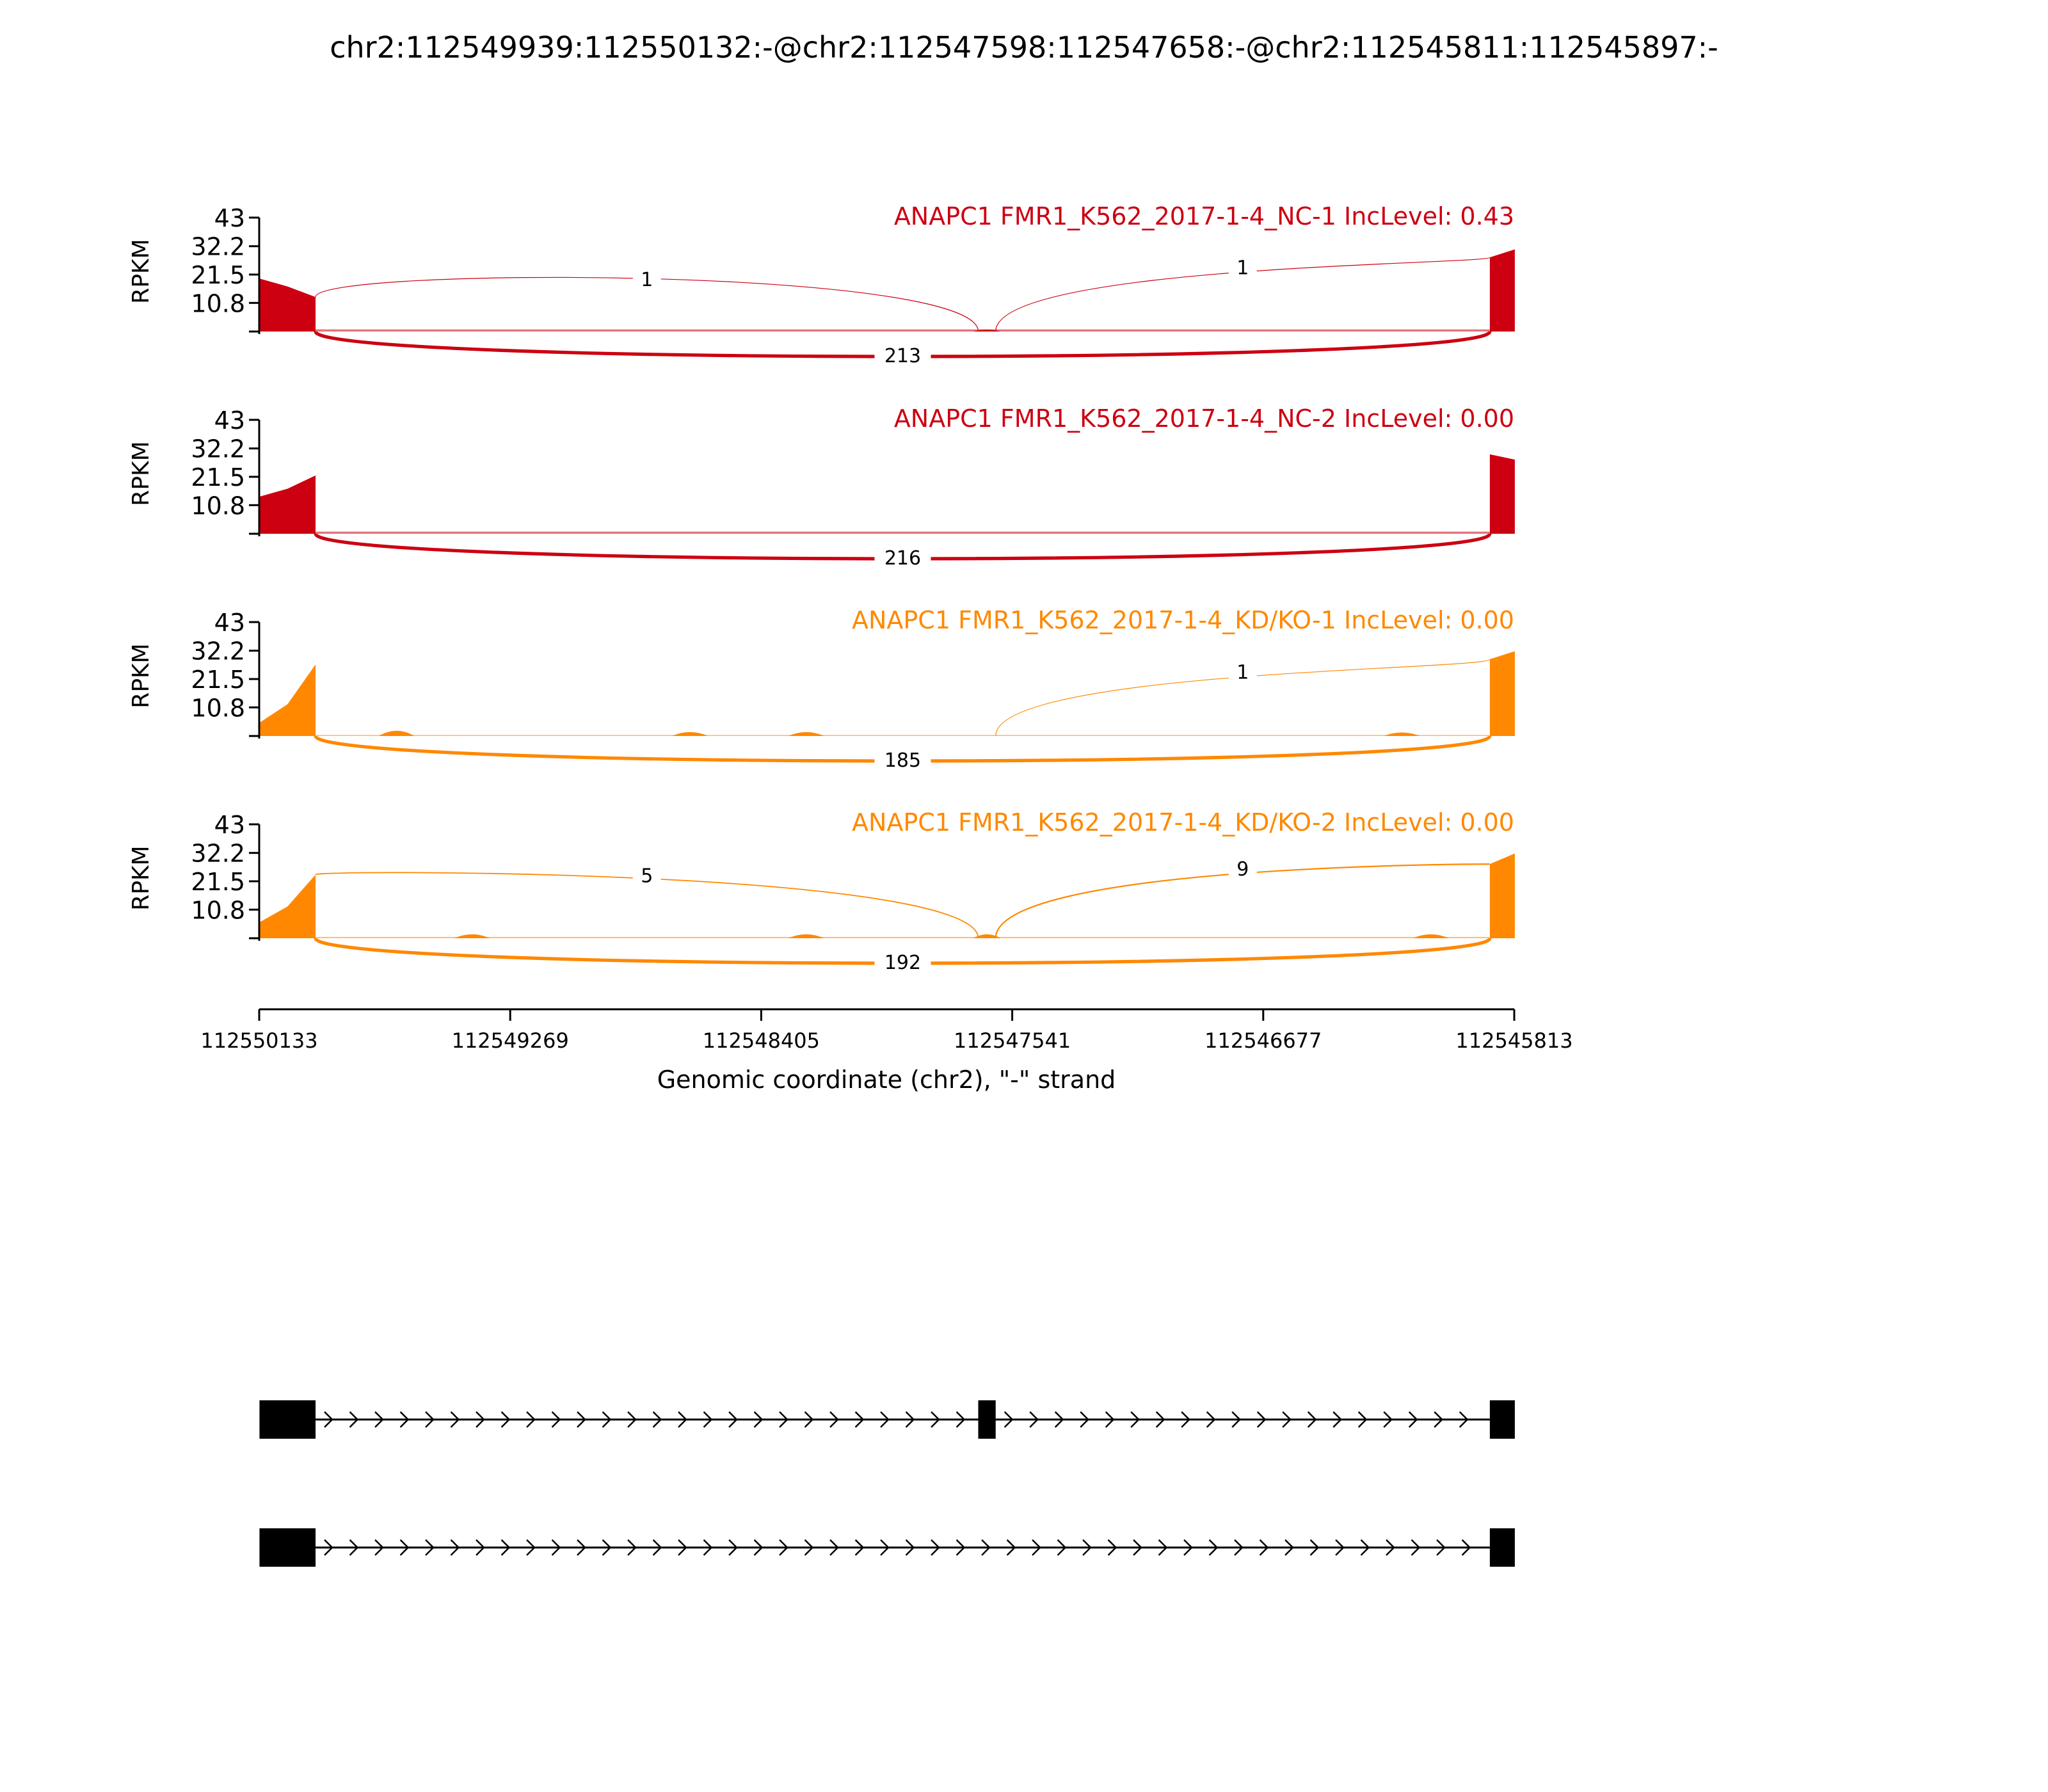 The image size is (2048, 1792). I want to click on track-1-y-tick-label-3: 10.8, so click(218, 506).